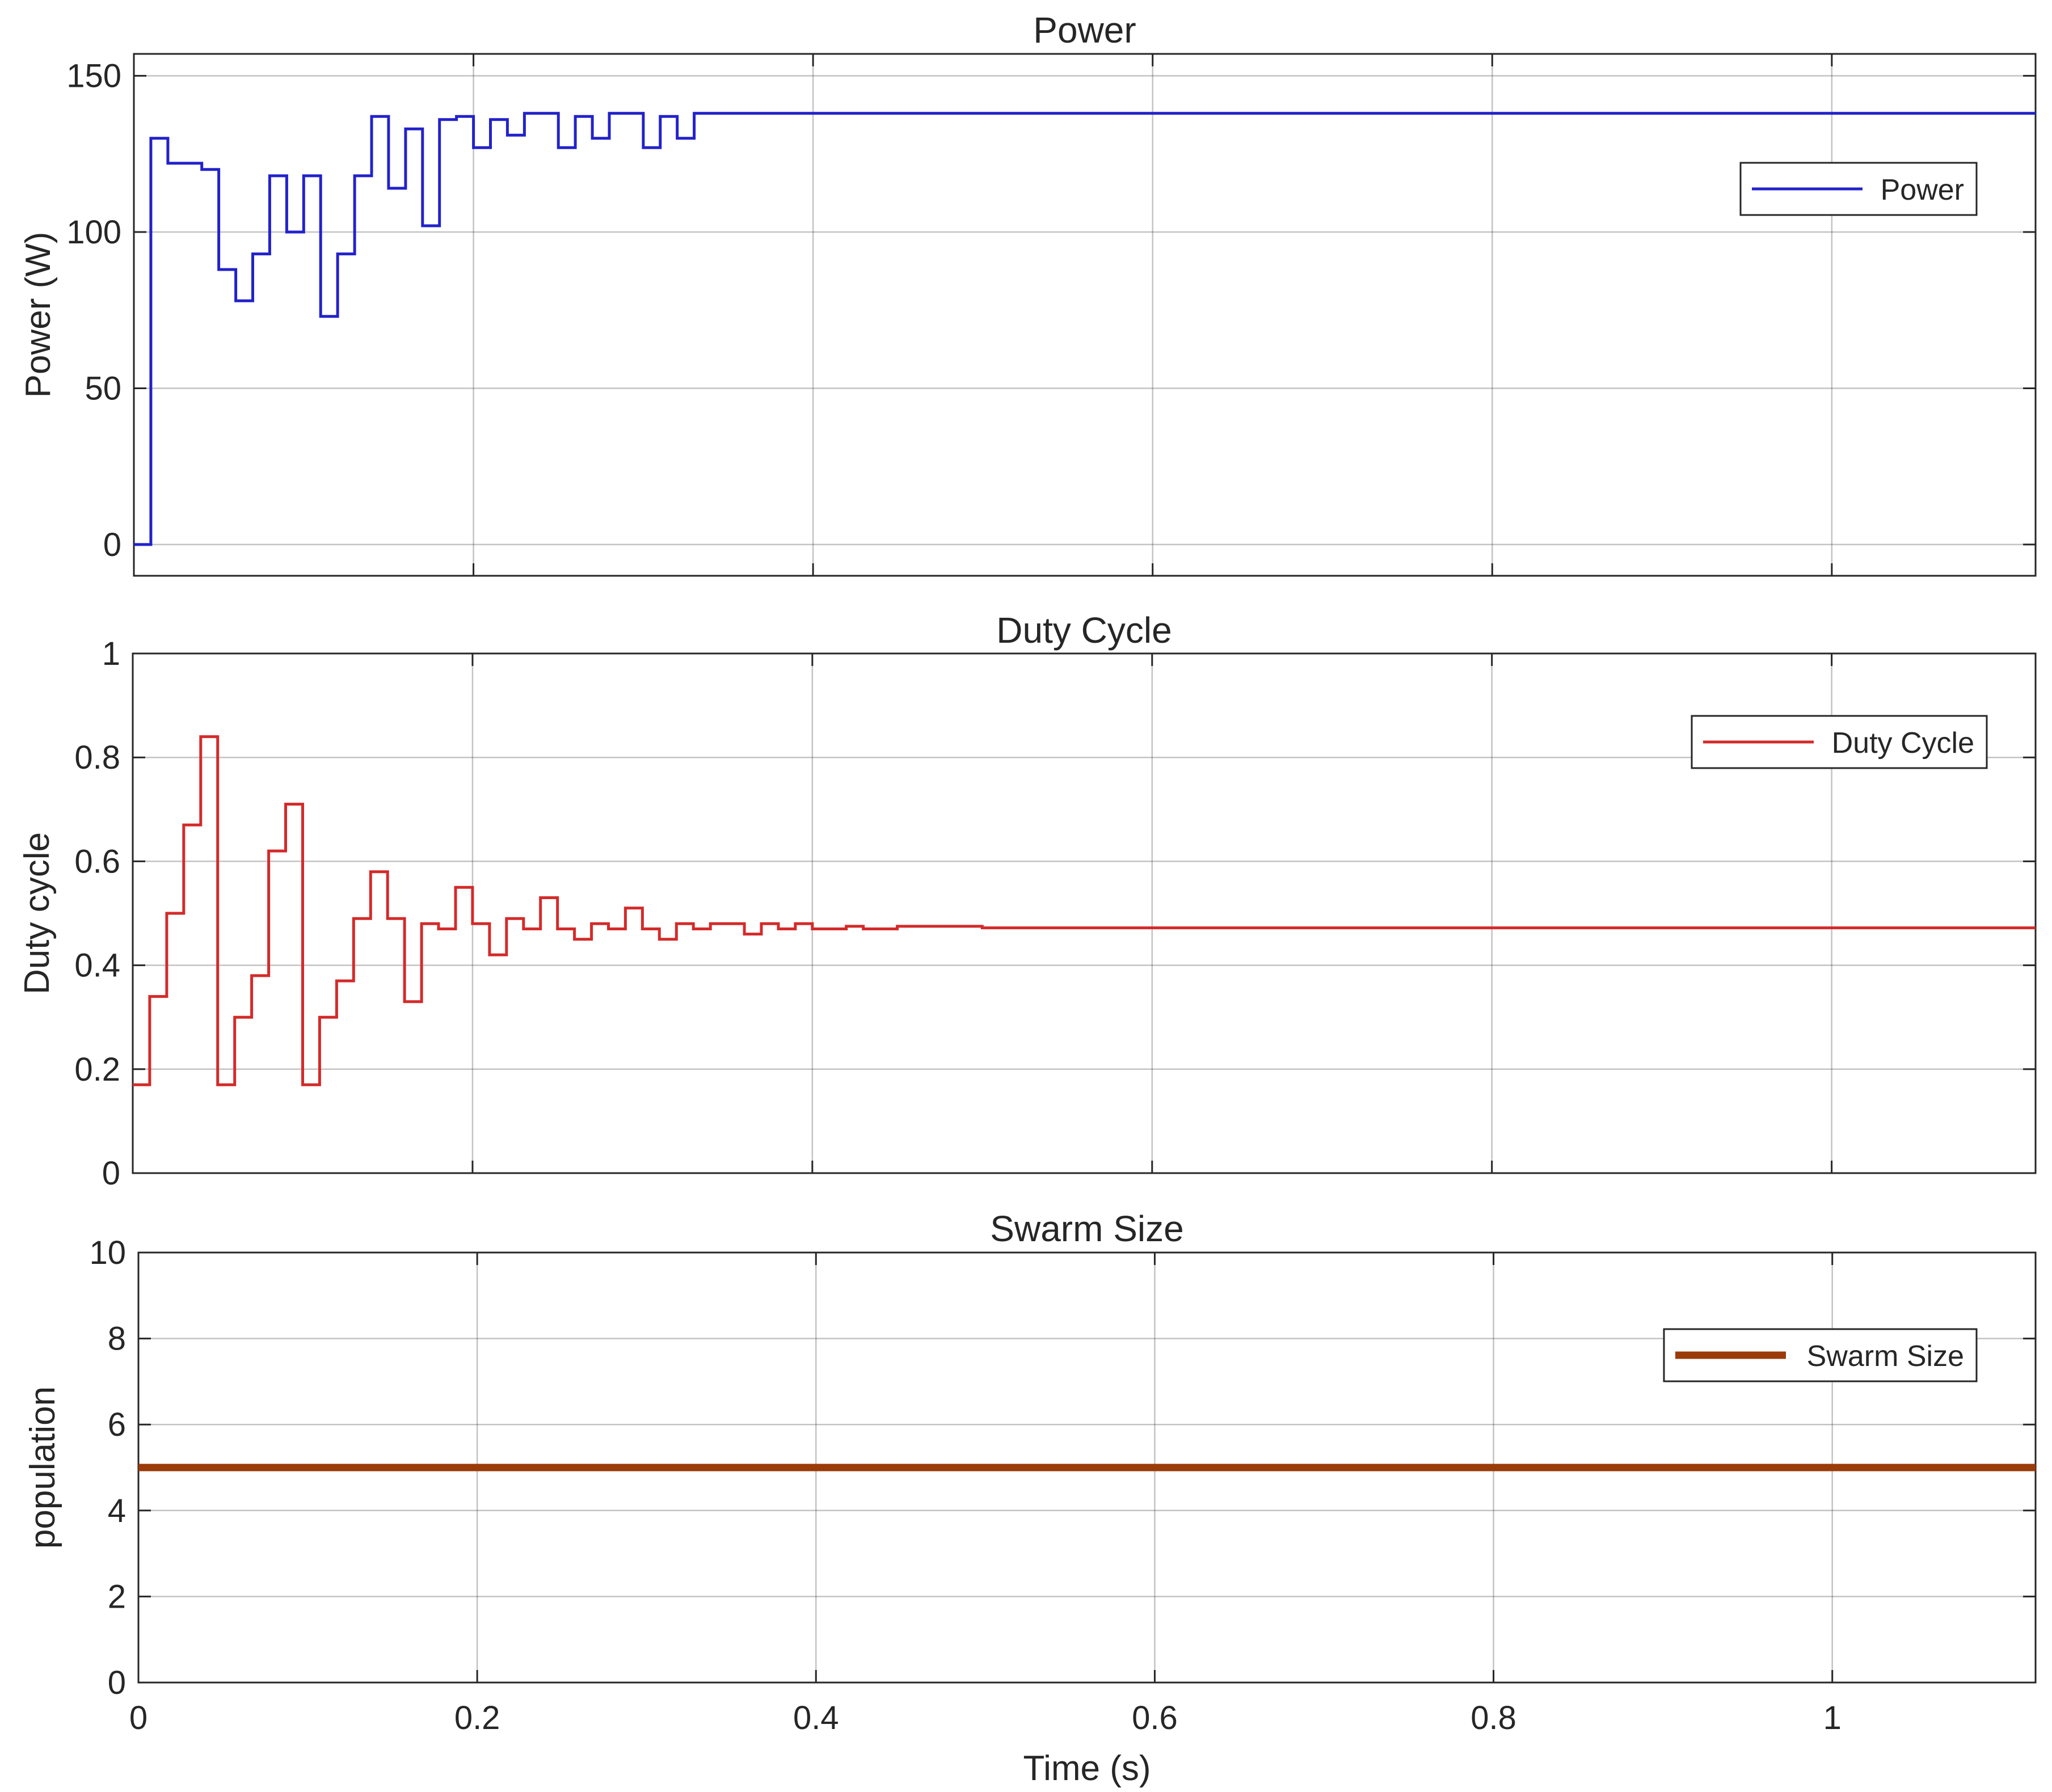  I want to click on duty-cycle-y-tick-label: 0.2, so click(97, 1069).